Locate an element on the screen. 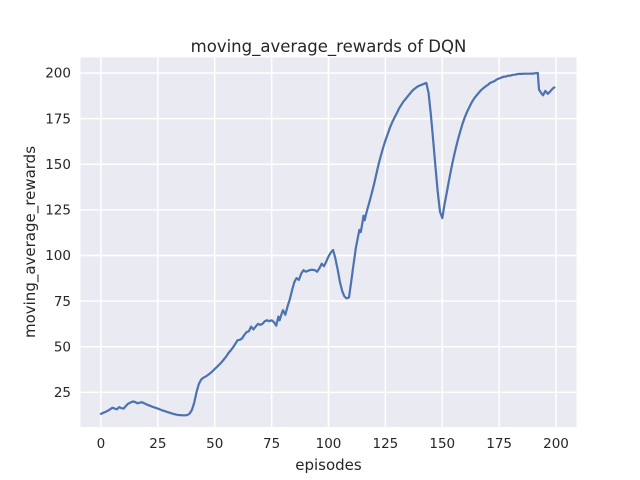 The height and width of the screenshot is (480, 640). x-tick-label: 0 is located at coordinates (101, 444).